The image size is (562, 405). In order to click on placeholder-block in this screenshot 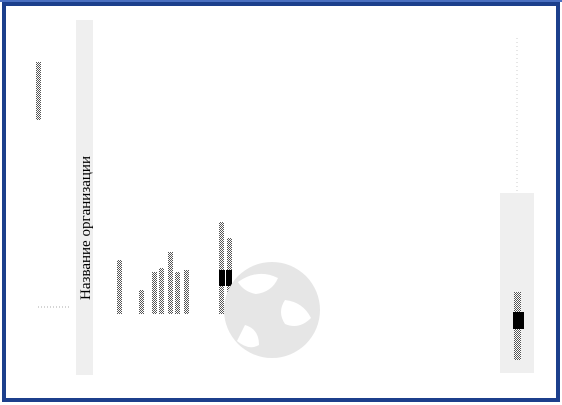, I will do `click(518, 320)`.